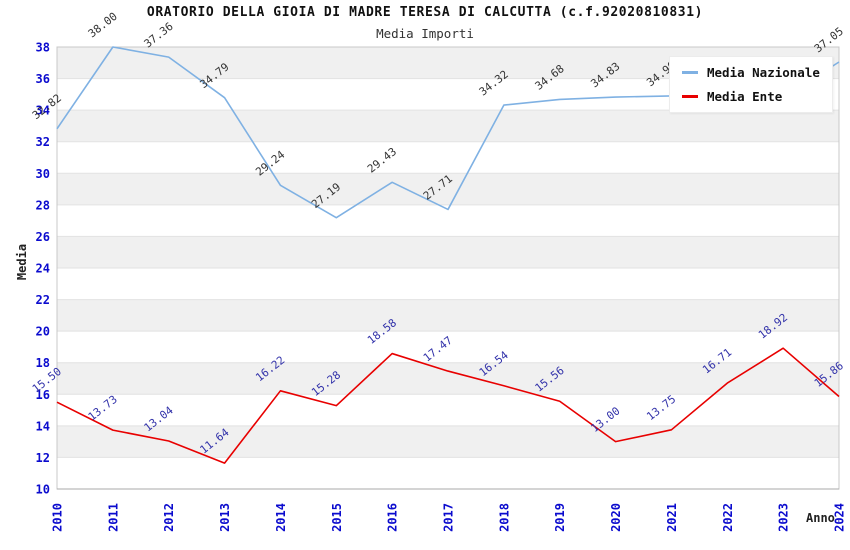 This screenshot has width=850, height=550. What do you see at coordinates (43, 458) in the screenshot?
I see `y-tick-label: 12` at bounding box center [43, 458].